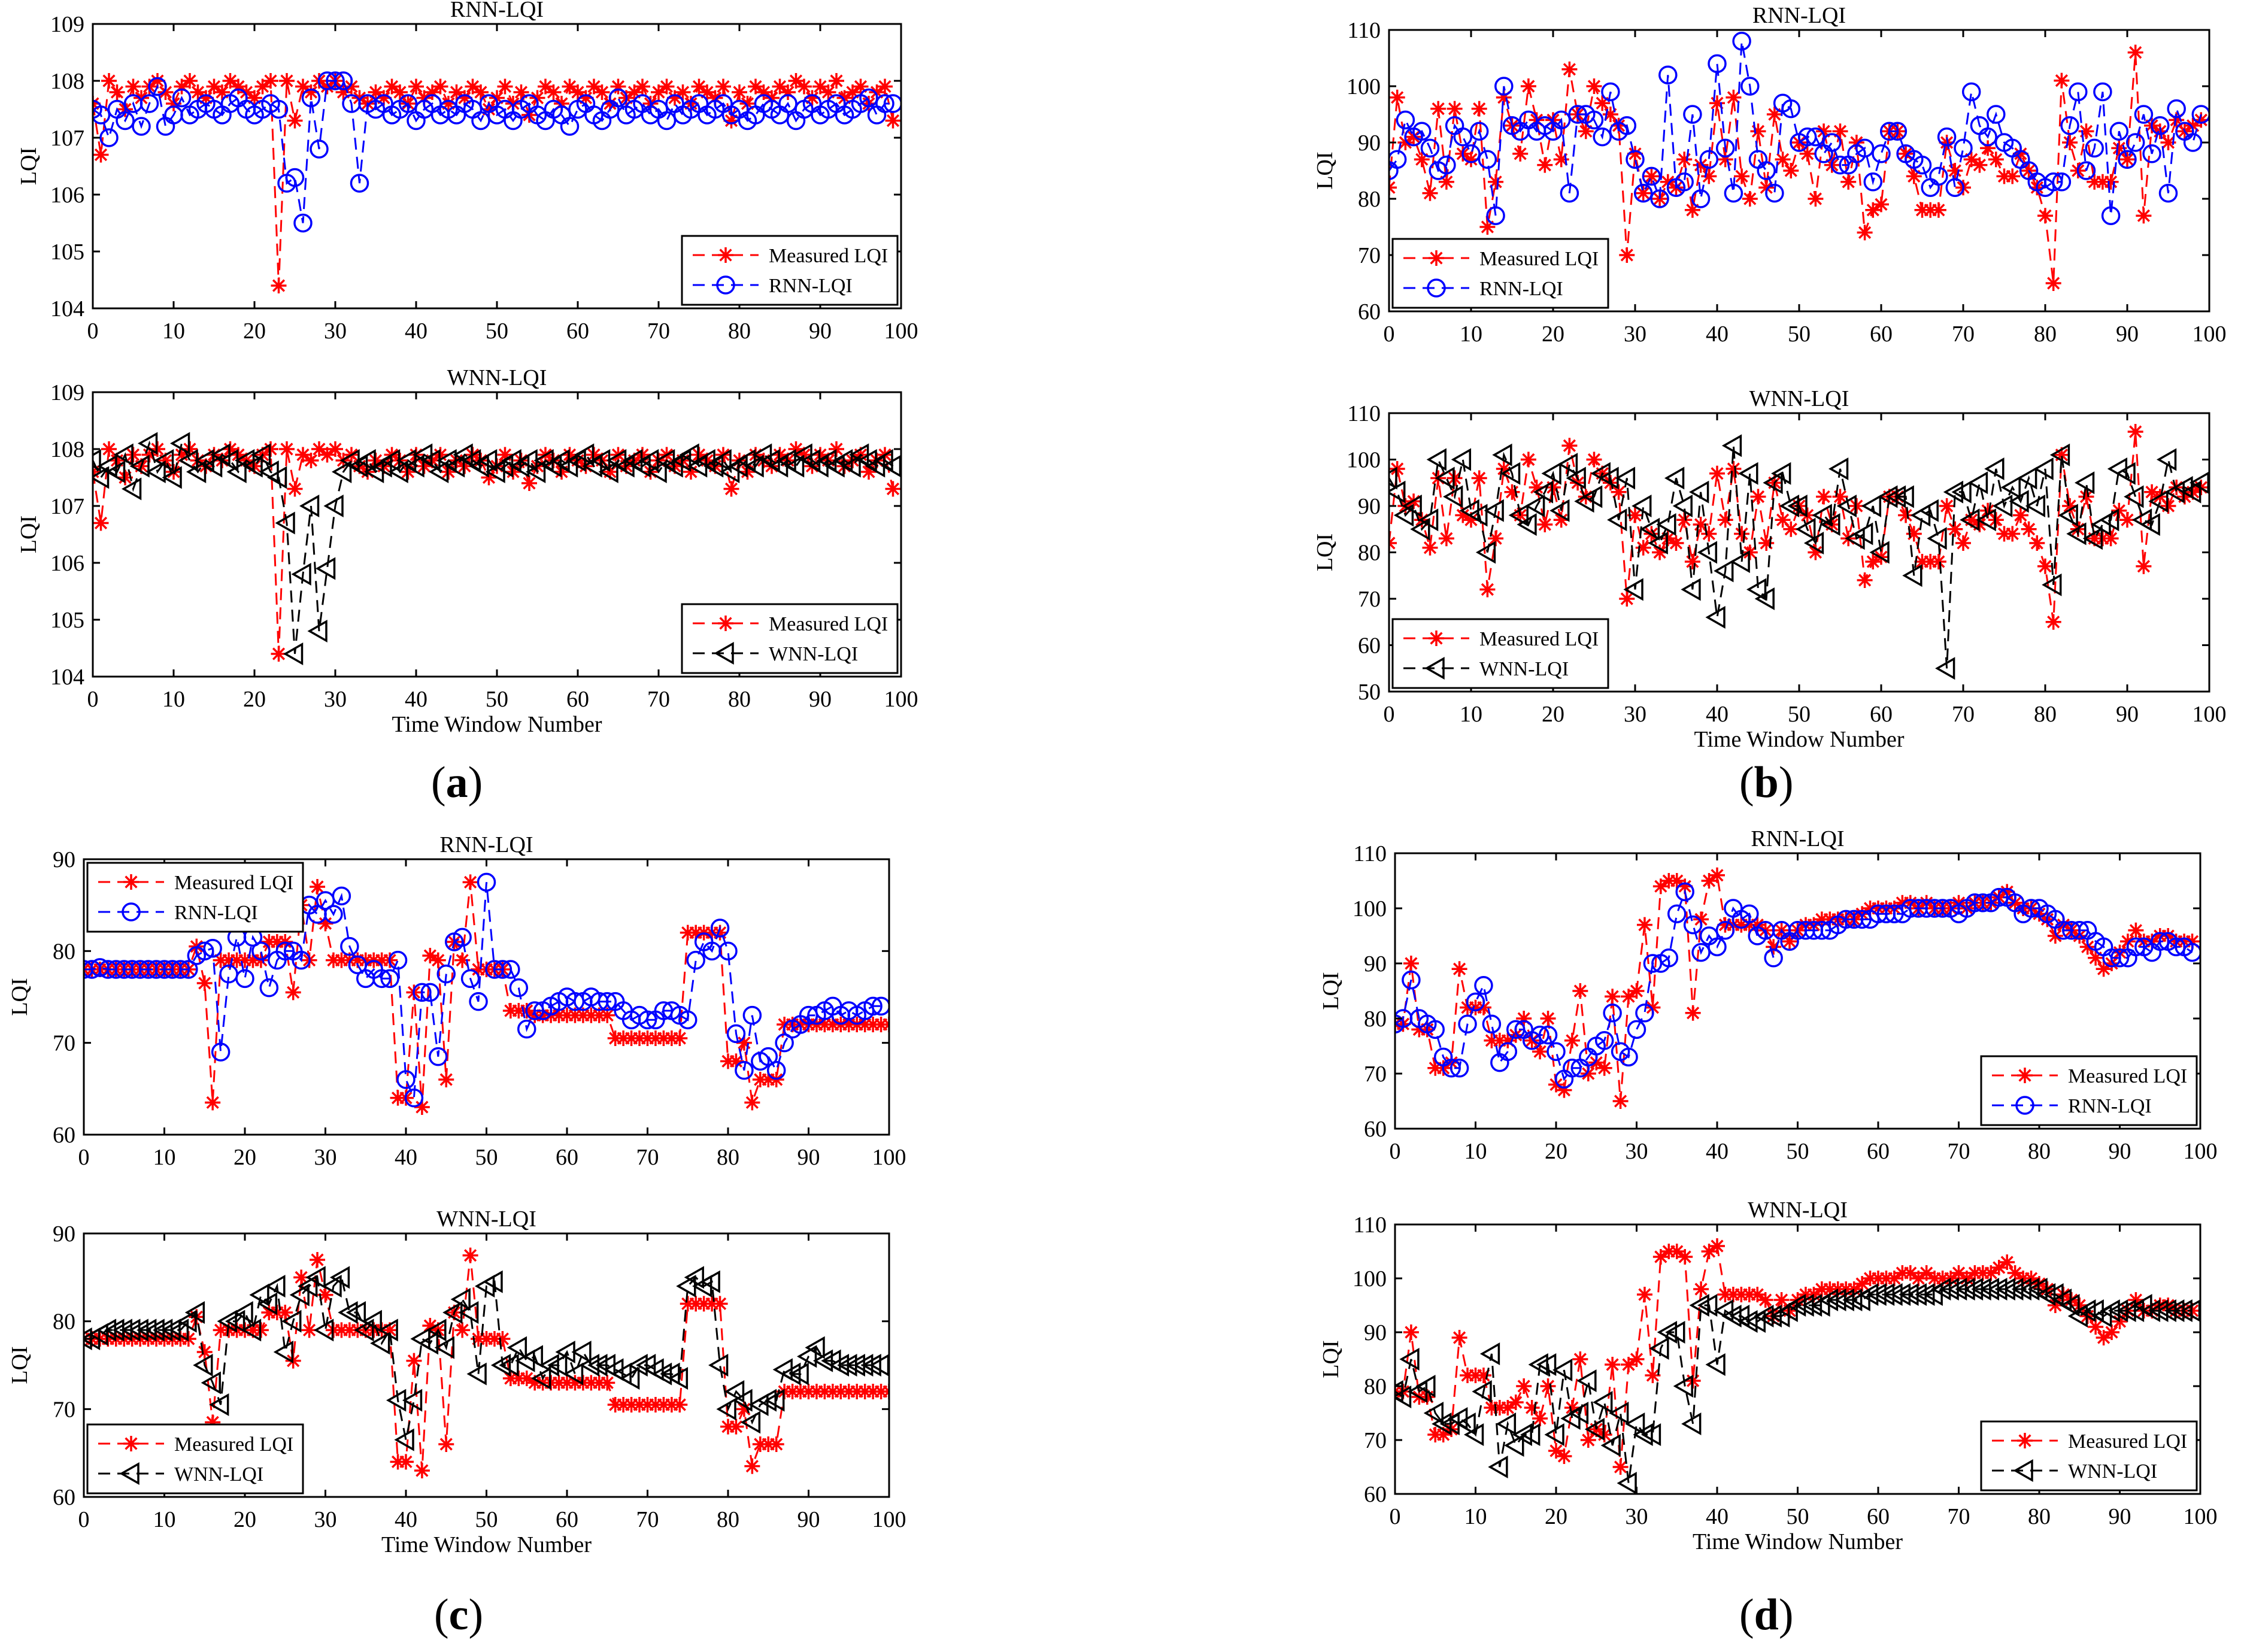 Image resolution: width=2244 pixels, height=1652 pixels. I want to click on x-tick-label: 90, so click(2127, 334).